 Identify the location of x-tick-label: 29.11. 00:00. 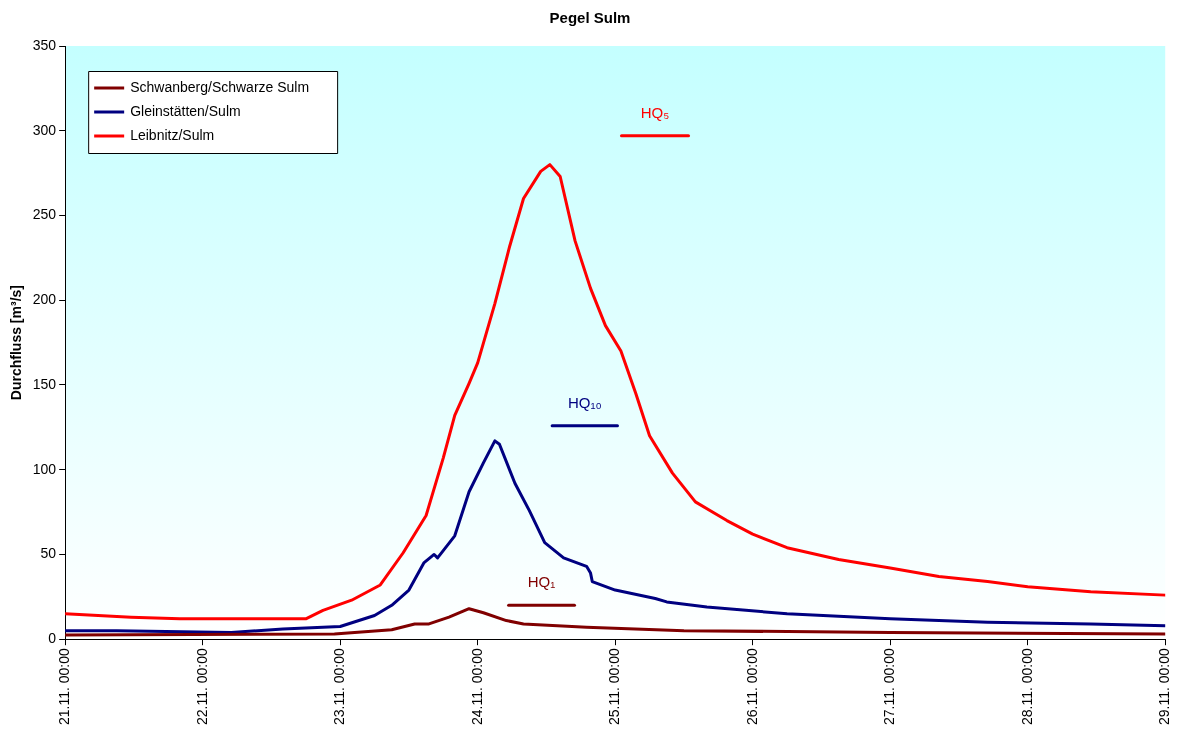
(1164, 686).